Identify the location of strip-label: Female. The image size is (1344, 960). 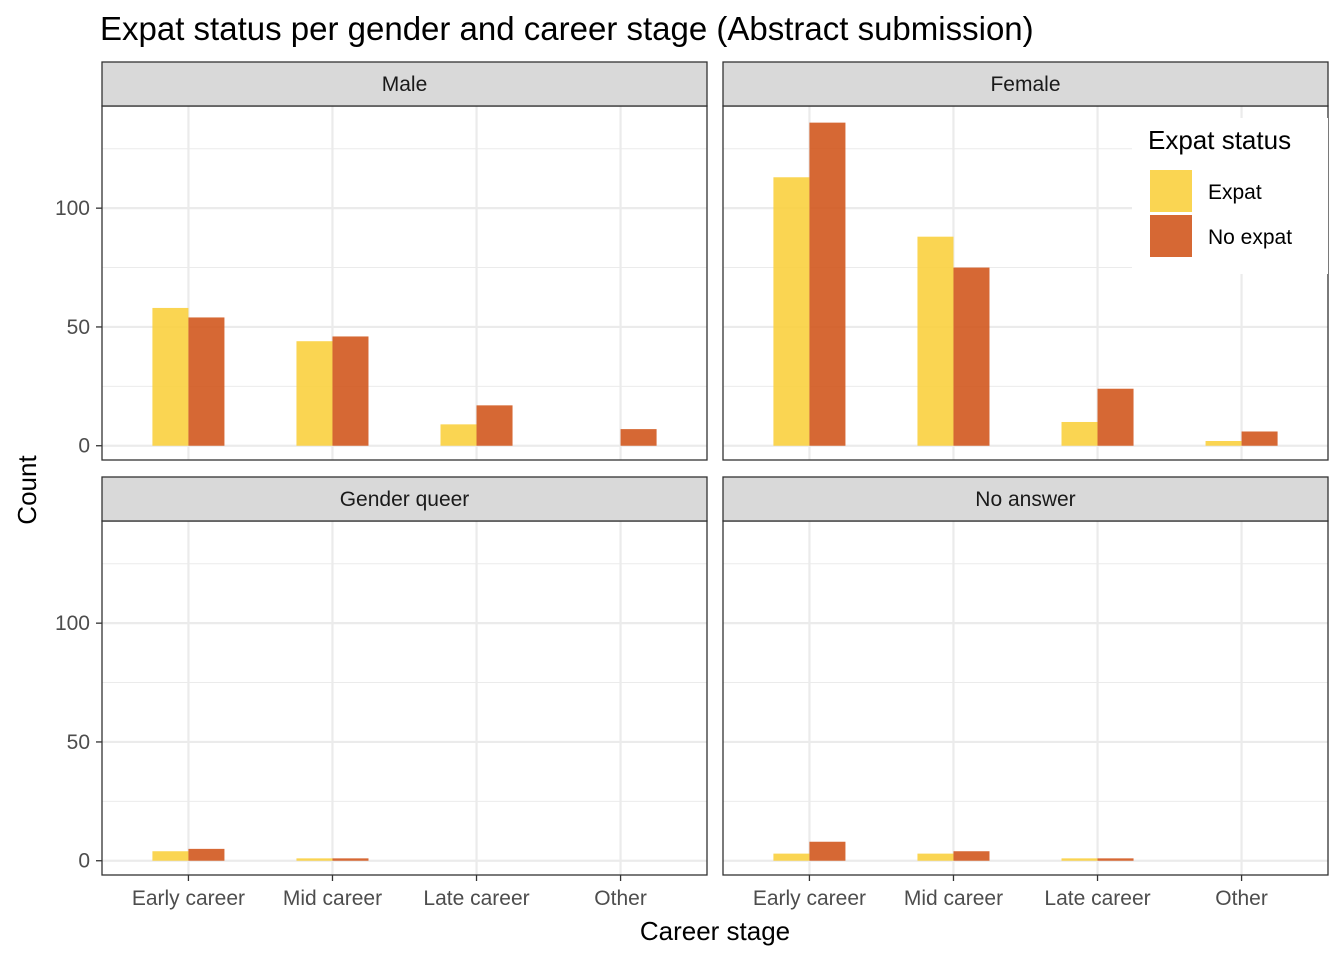
(1025, 84).